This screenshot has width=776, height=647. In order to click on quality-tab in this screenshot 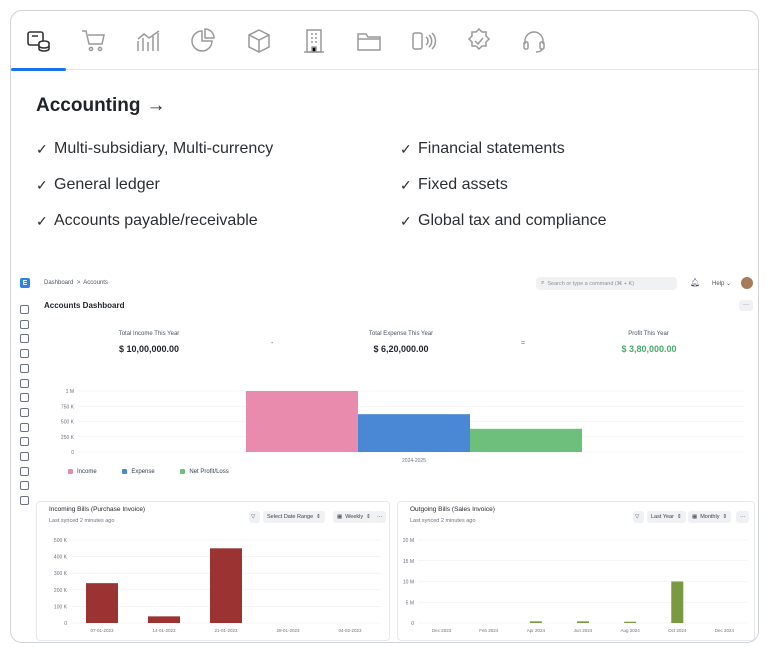, I will do `click(478, 40)`.